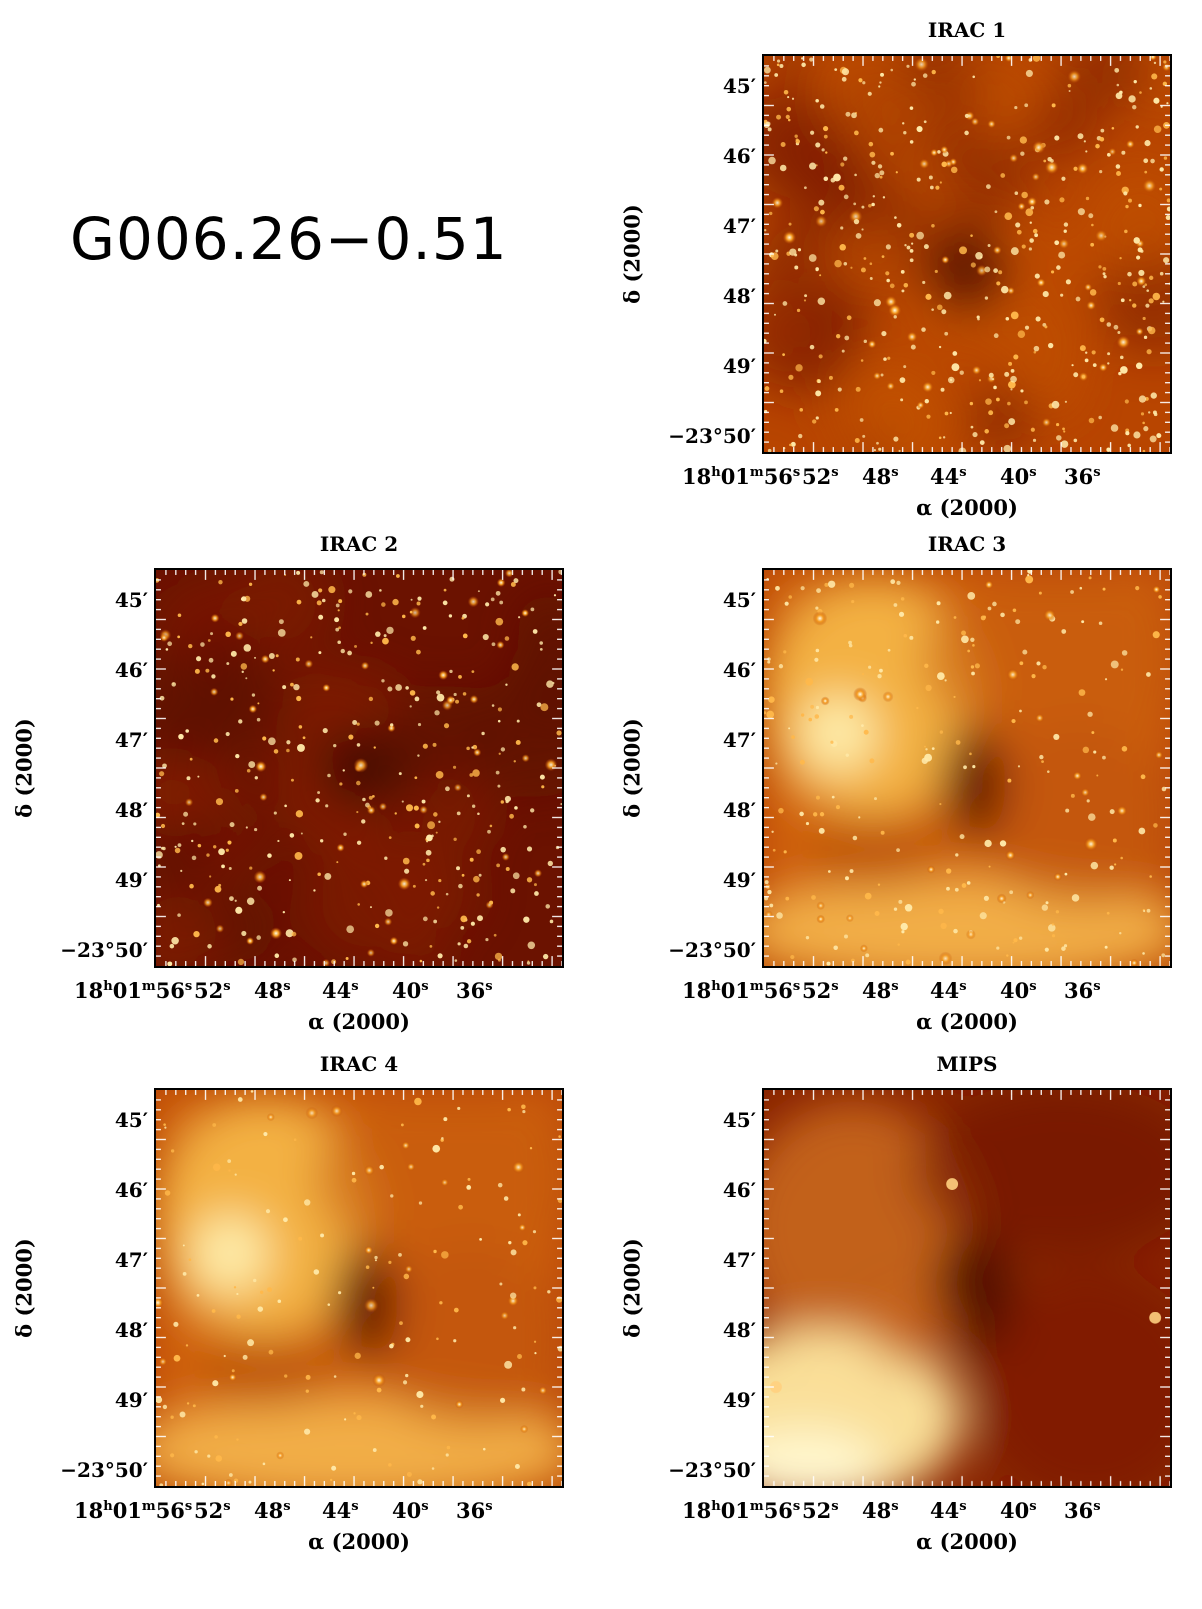 This screenshot has height=1609, width=1202. I want to click on panel-title: IRAC 1, so click(967, 30).